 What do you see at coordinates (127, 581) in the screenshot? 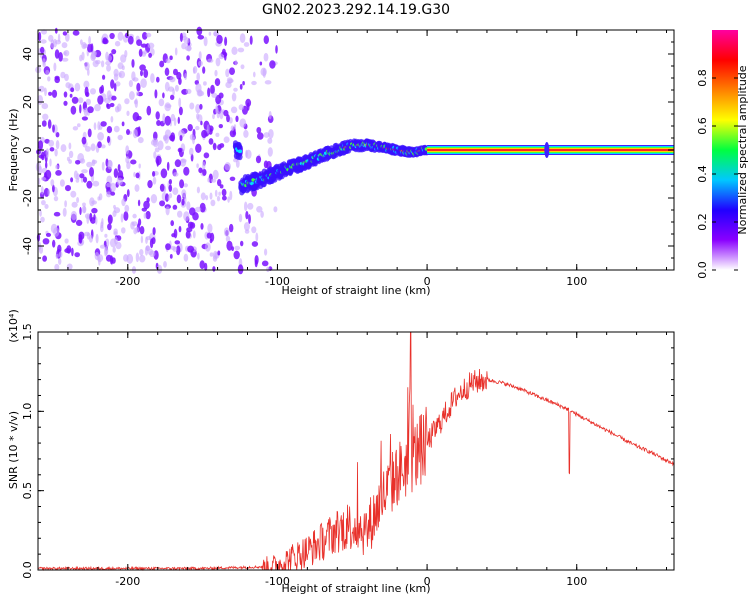
I see `x-tick-label: -200` at bounding box center [127, 581].